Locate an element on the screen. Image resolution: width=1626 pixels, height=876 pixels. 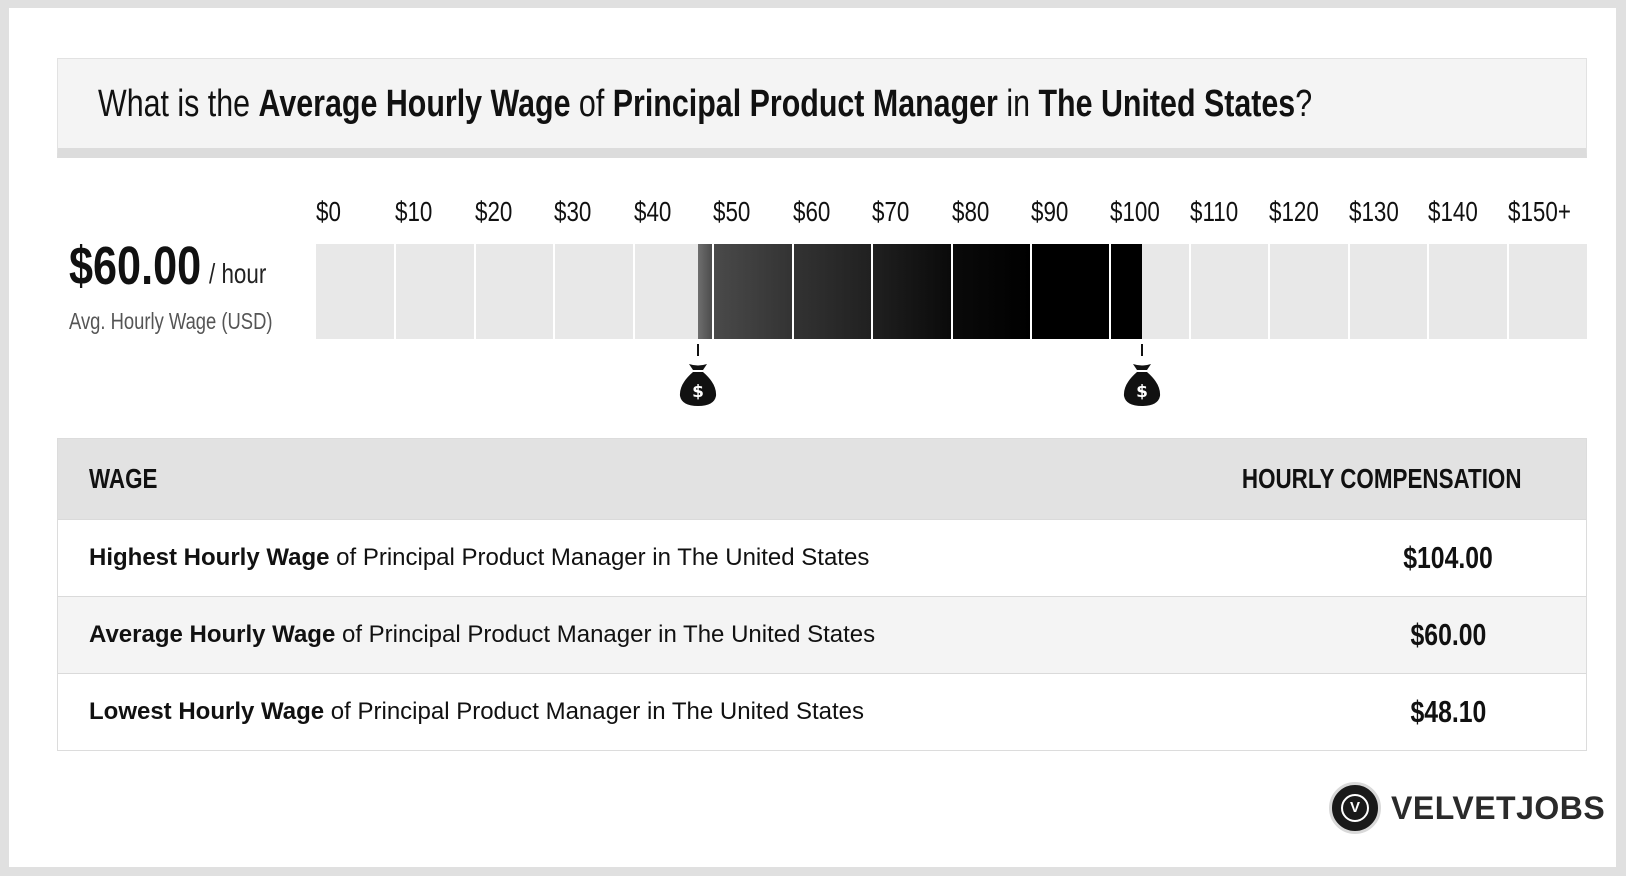
high-wage-marker: $ is located at coordinates (1142, 377).